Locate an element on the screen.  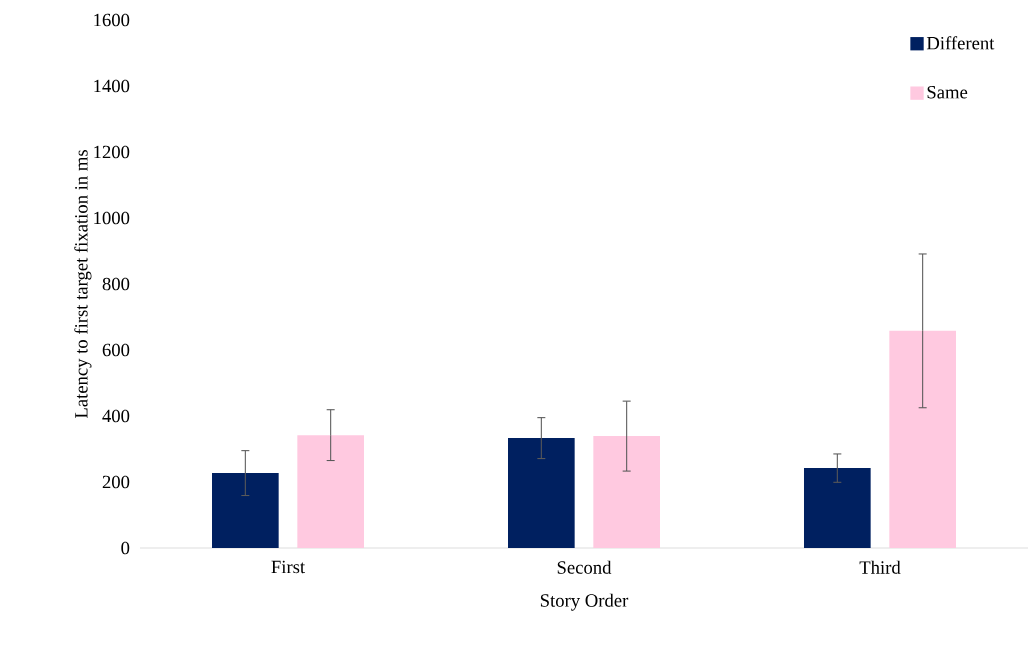
y-axis-title: Latency to first target fixation in ms is located at coordinates (83, 284).